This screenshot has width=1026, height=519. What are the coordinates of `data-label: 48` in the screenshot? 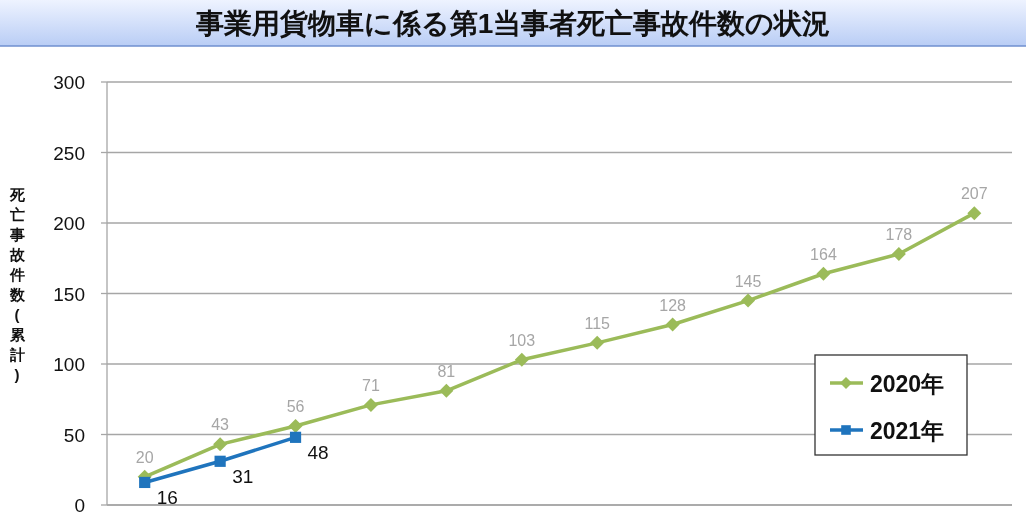 It's located at (318, 453).